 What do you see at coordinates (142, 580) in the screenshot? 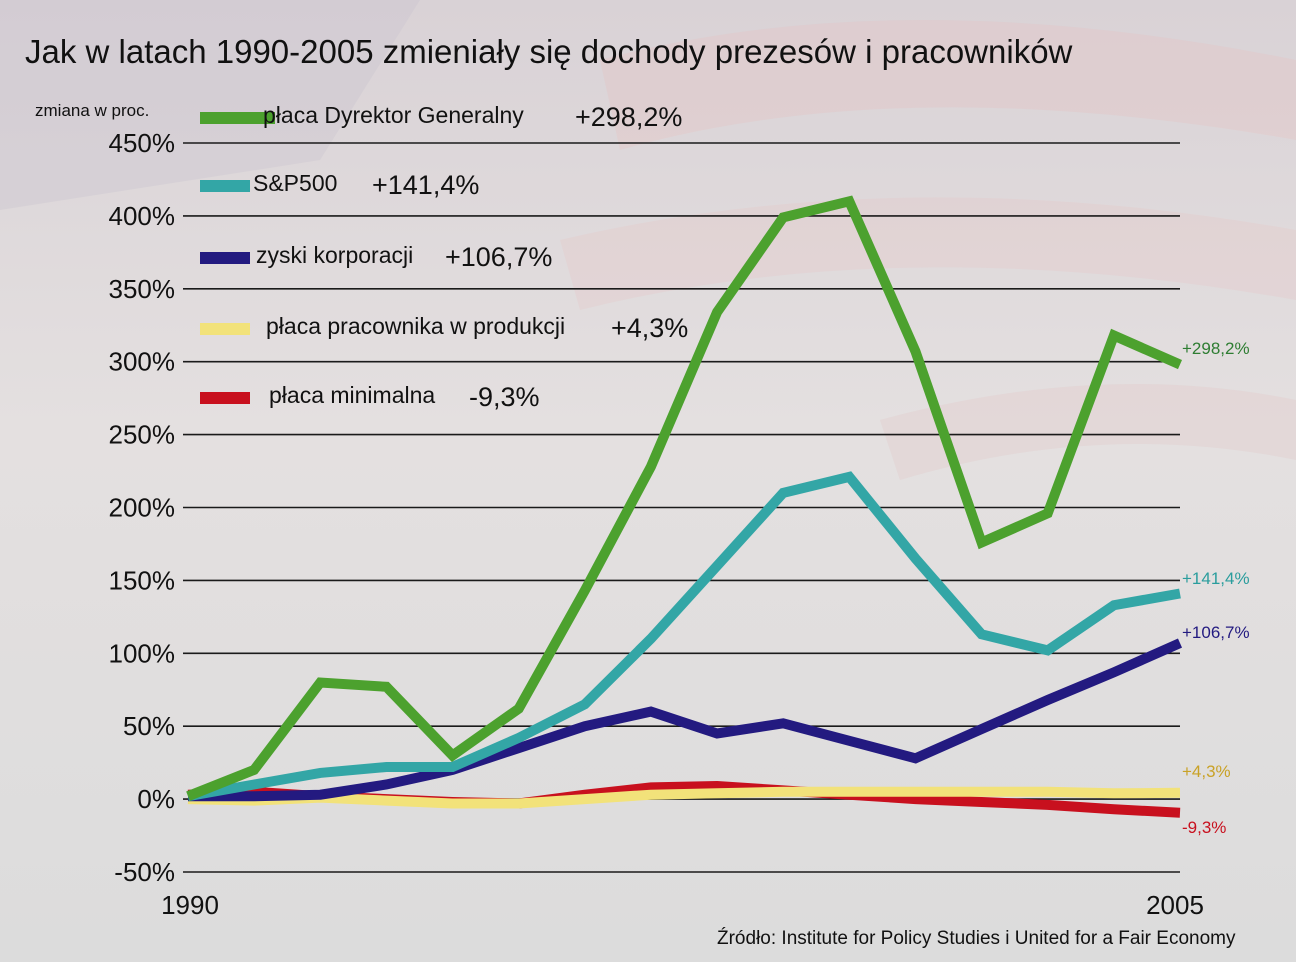
I see `y-tick-label: 150%` at bounding box center [142, 580].